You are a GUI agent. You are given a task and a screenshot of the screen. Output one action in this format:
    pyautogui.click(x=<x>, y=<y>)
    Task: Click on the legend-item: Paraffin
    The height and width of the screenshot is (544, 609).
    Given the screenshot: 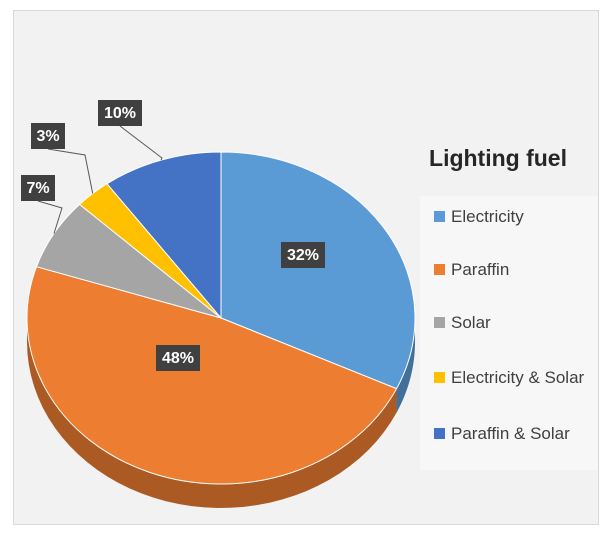 What is the action you would take?
    pyautogui.click(x=514, y=269)
    